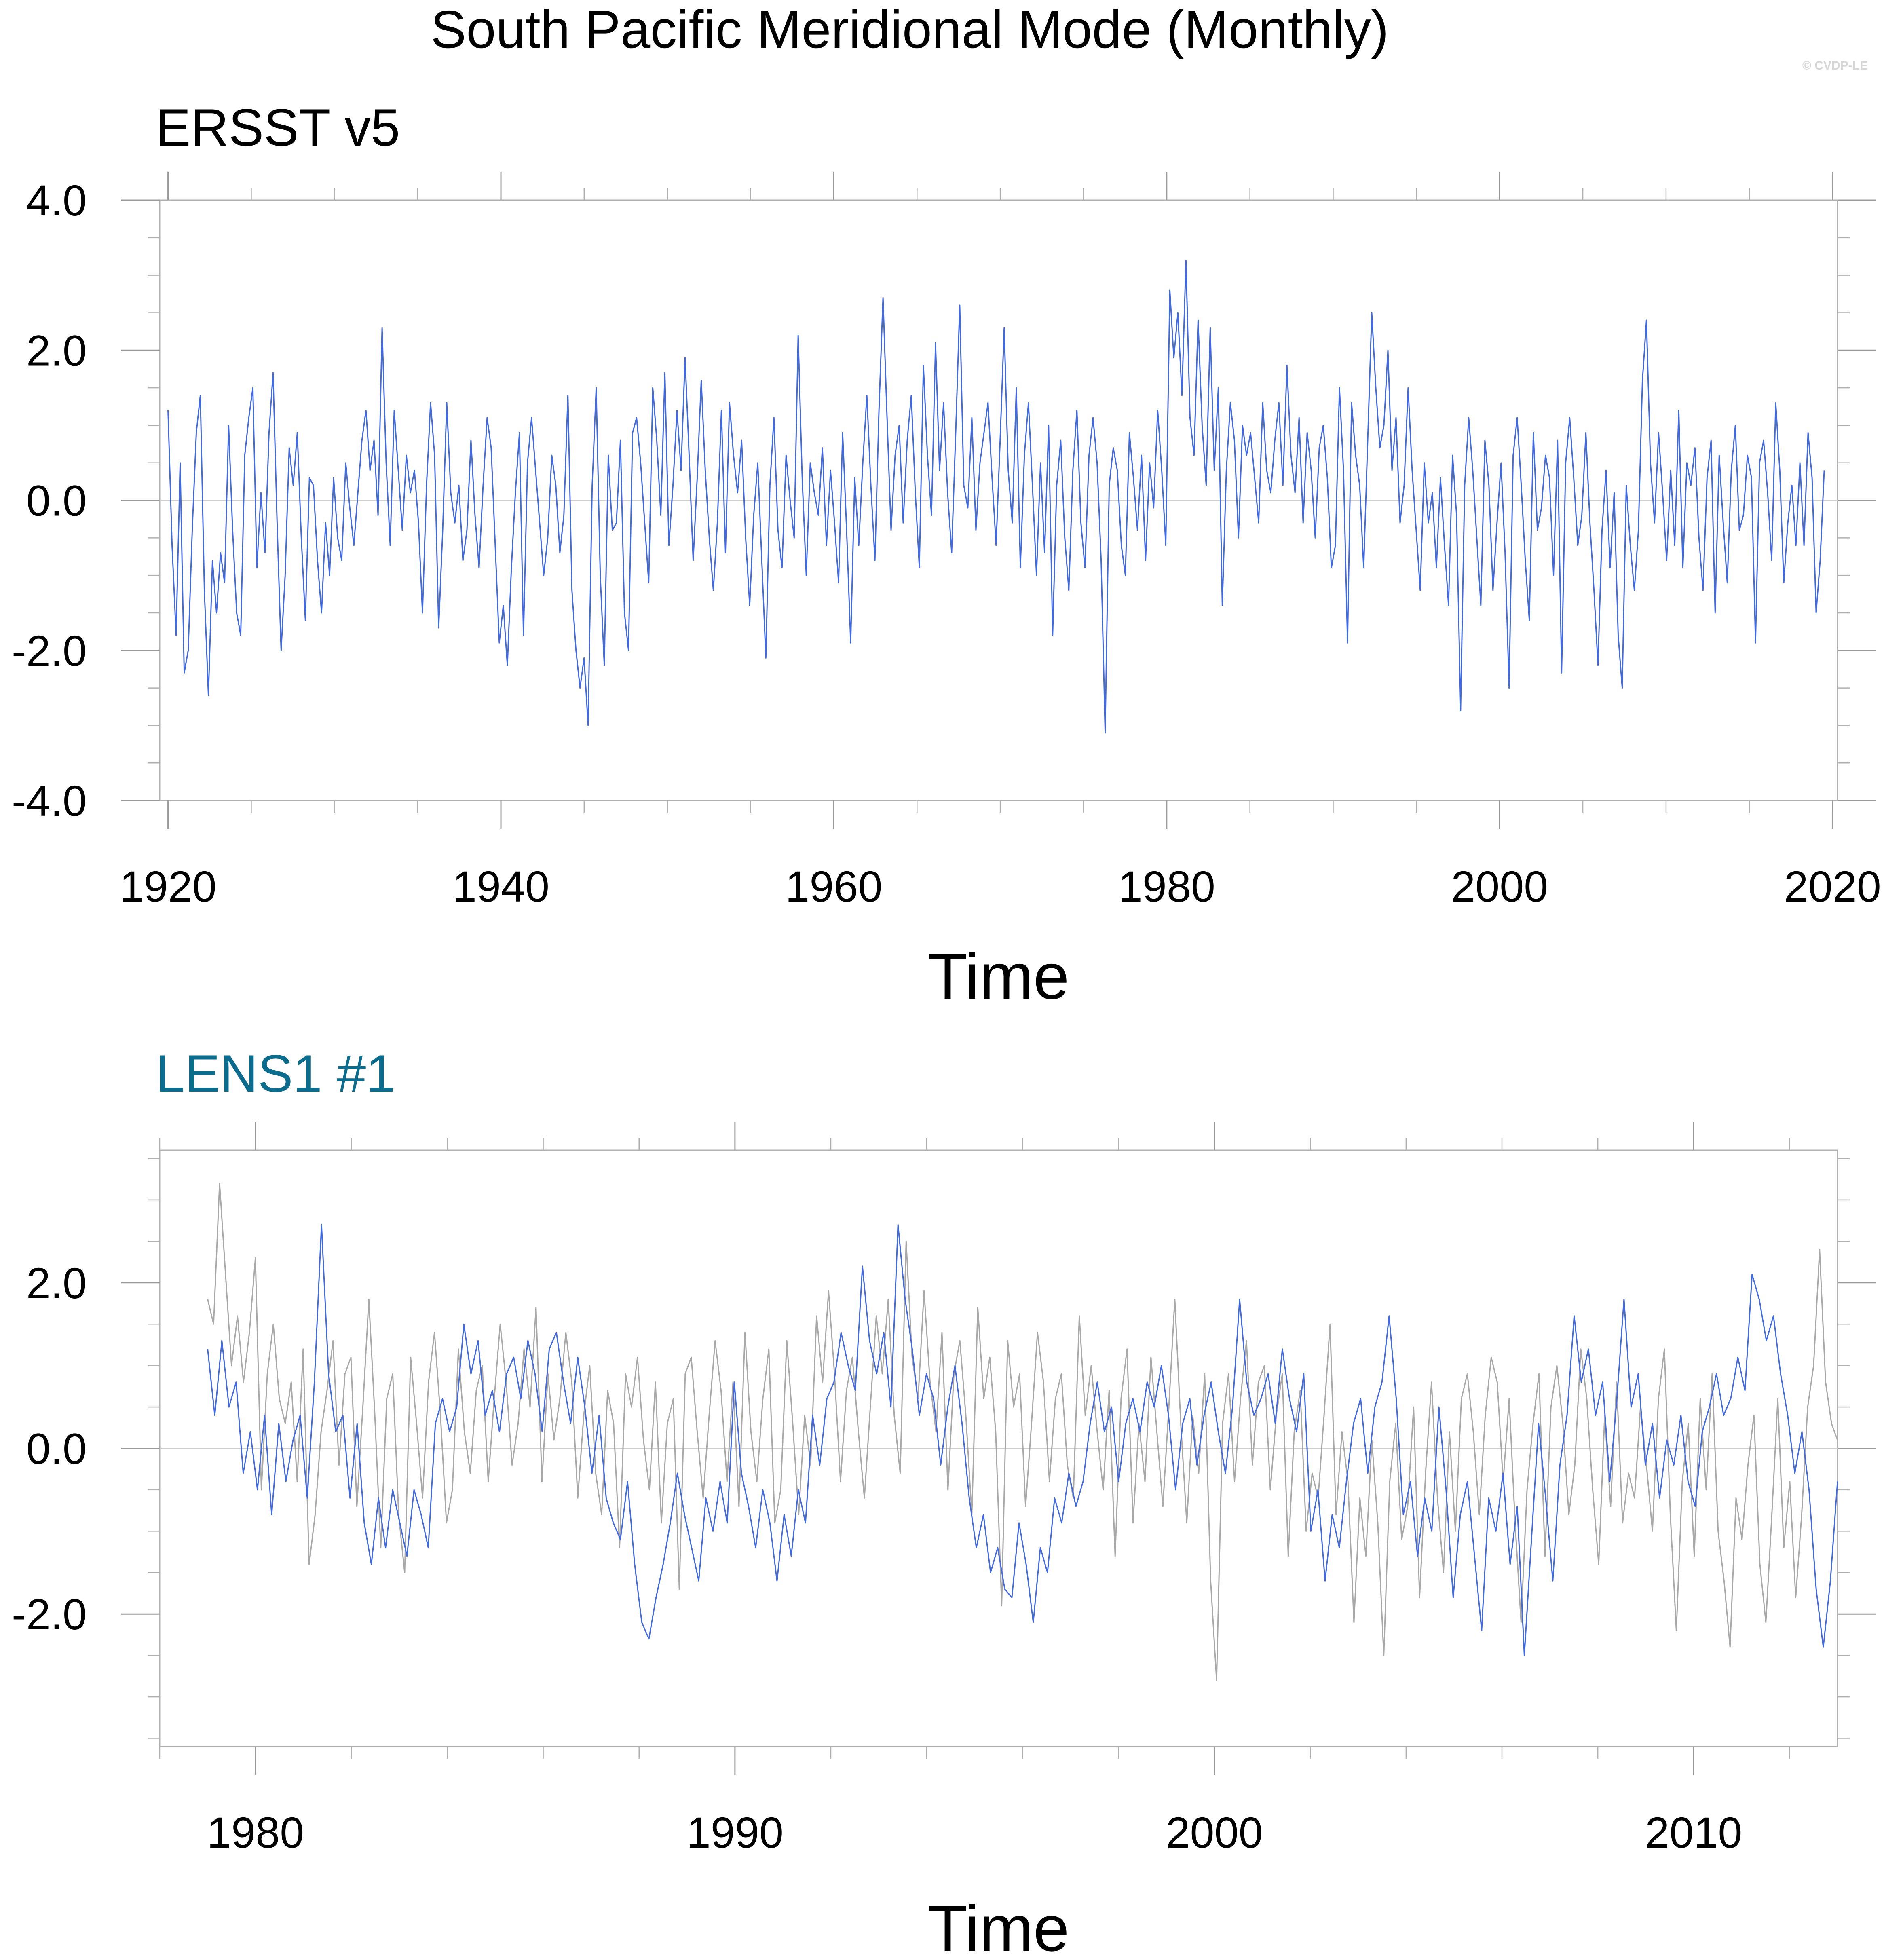 The width and height of the screenshot is (1884, 1960). I want to click on y-tick-label: -4.0, so click(50, 800).